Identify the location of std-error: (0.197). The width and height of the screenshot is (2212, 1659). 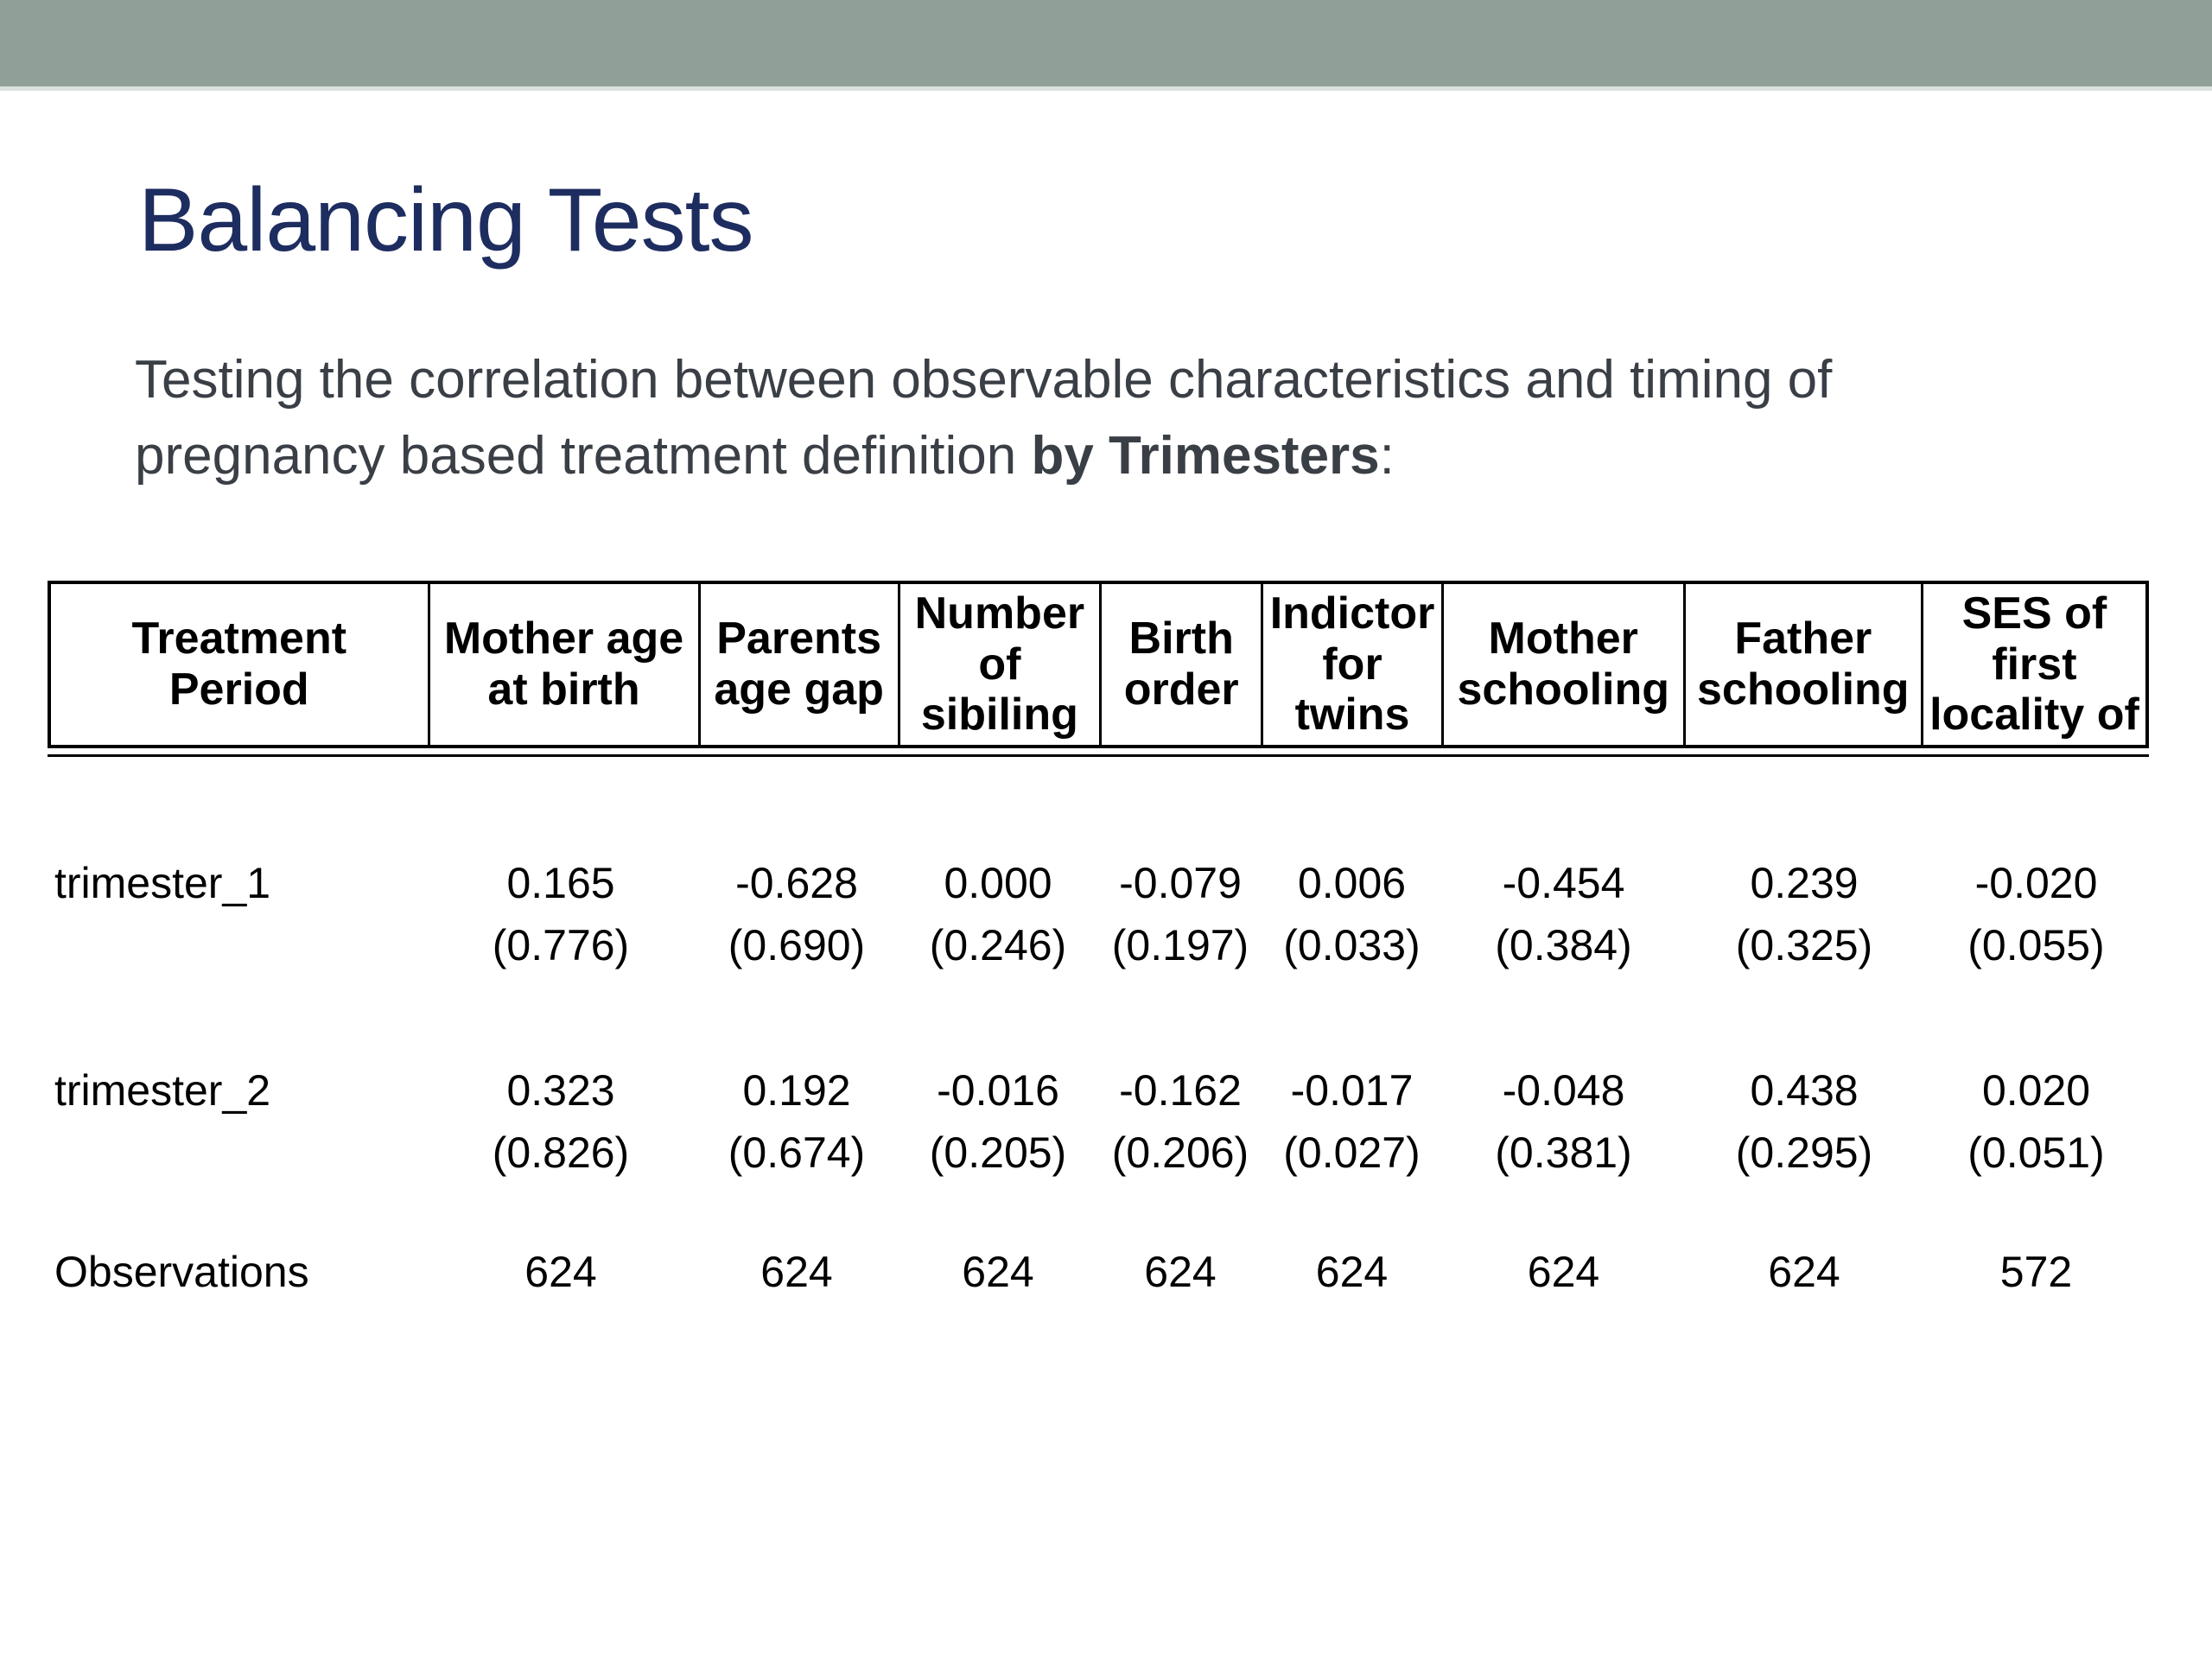
(1180, 945).